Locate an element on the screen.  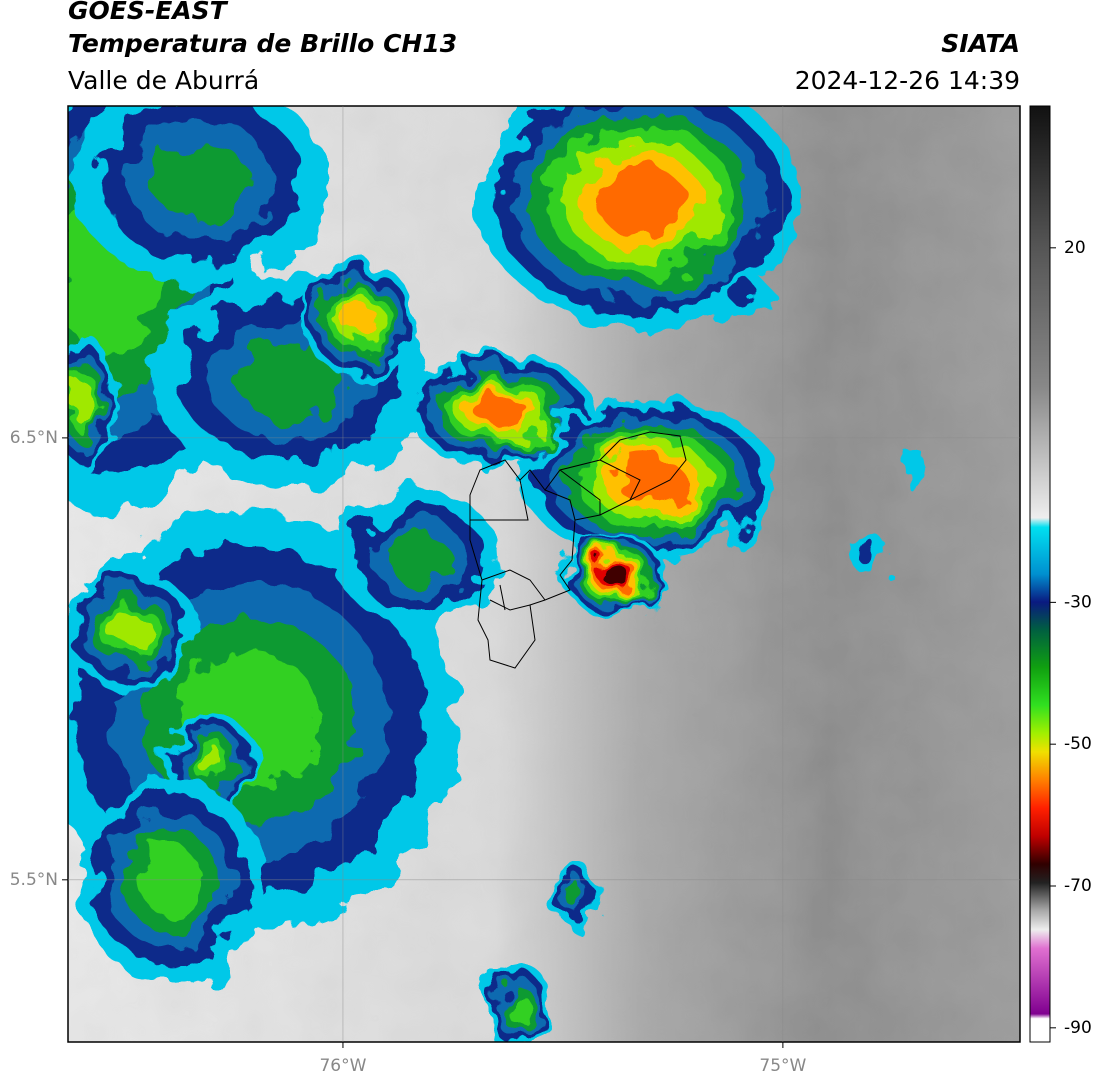
title: GOES-EAST is located at coordinates (148, 12).